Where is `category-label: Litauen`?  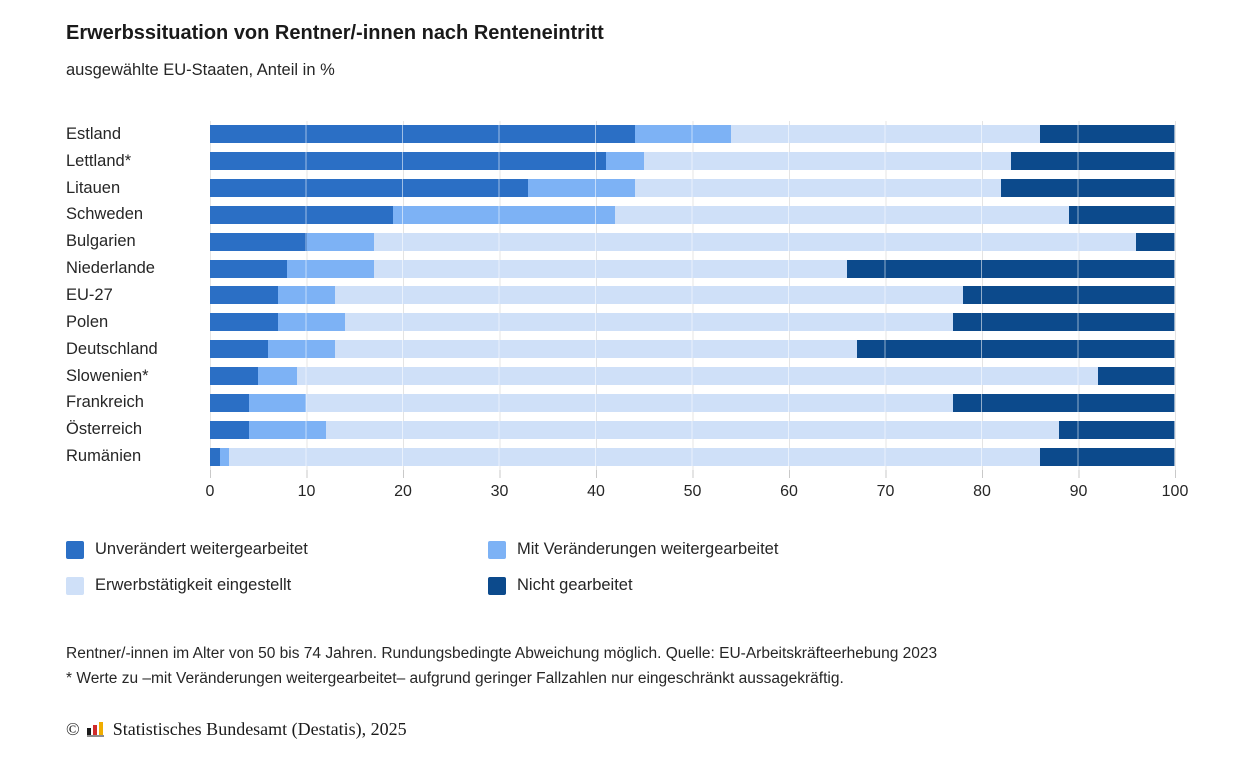
category-label: Litauen is located at coordinates (93, 187).